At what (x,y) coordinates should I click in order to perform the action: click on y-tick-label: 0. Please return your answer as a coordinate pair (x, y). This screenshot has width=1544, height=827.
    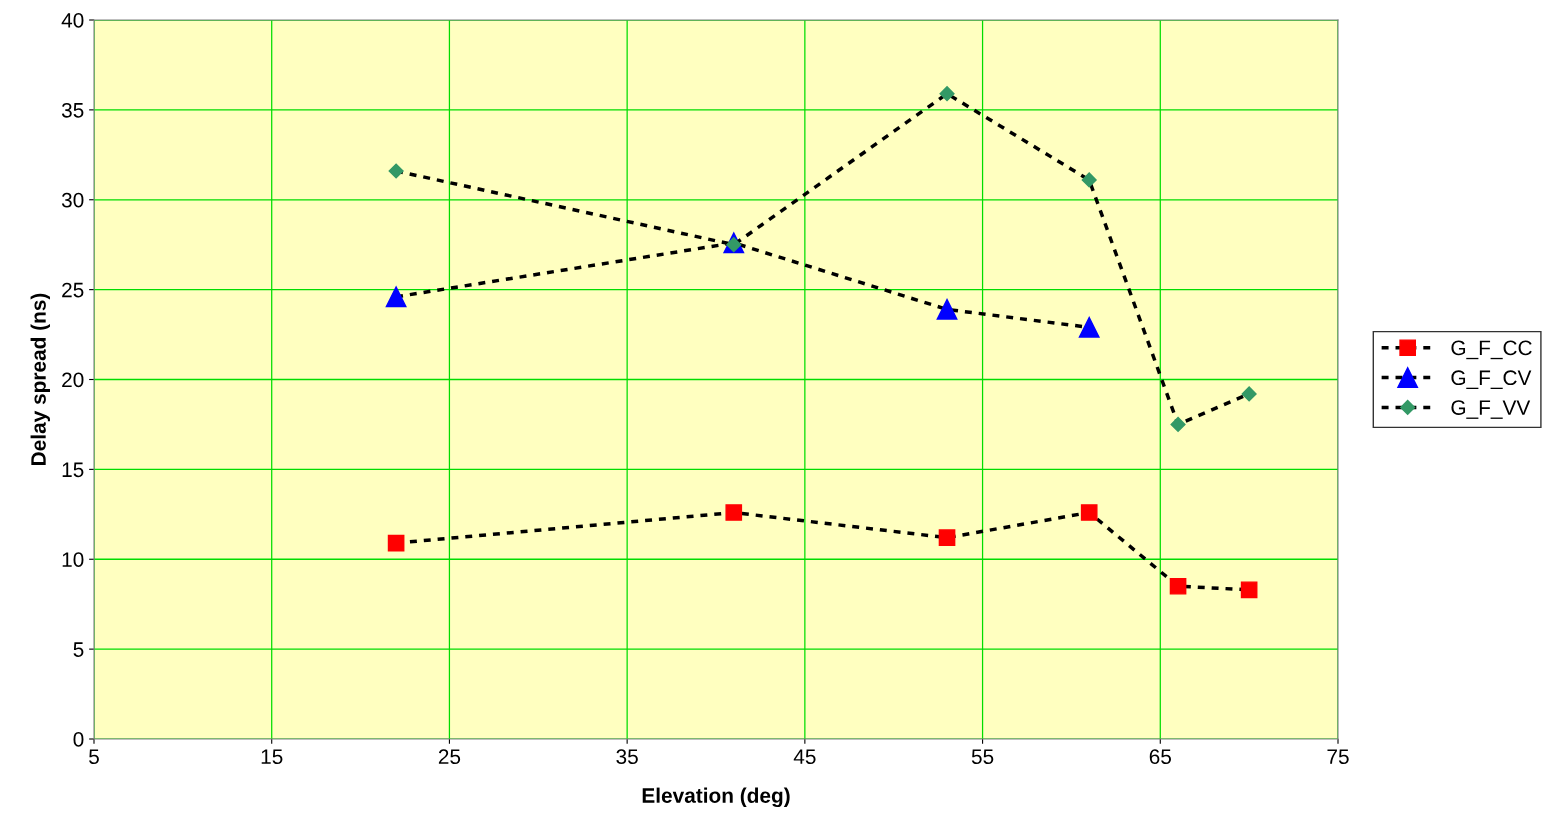
    Looking at the image, I should click on (78, 739).